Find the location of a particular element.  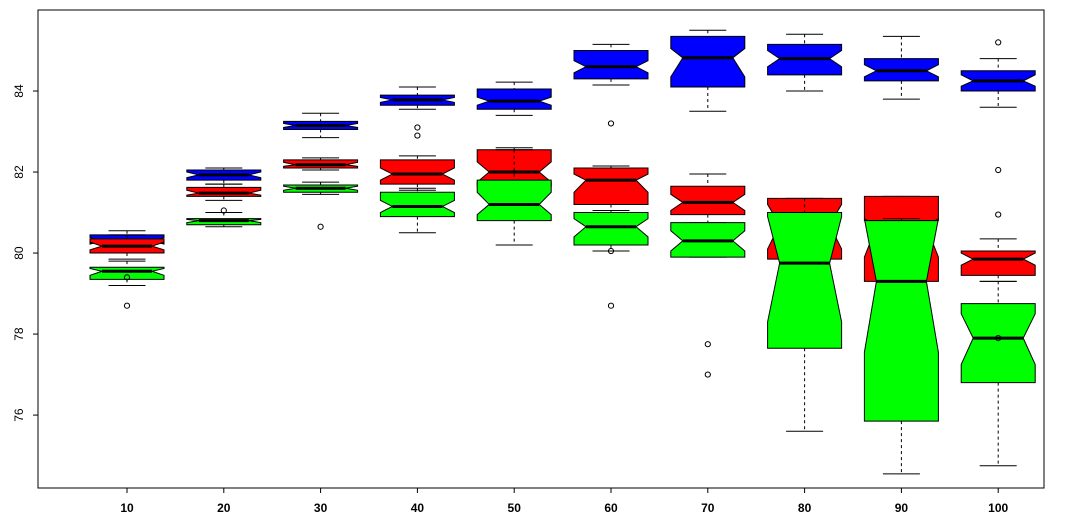

x-tick-label: 60 is located at coordinates (611, 508).